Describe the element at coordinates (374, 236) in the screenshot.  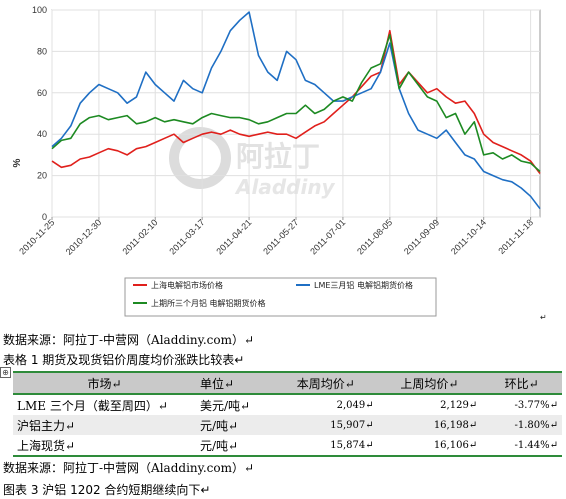
I see `x-tick-label: 2011-08-05` at that location.